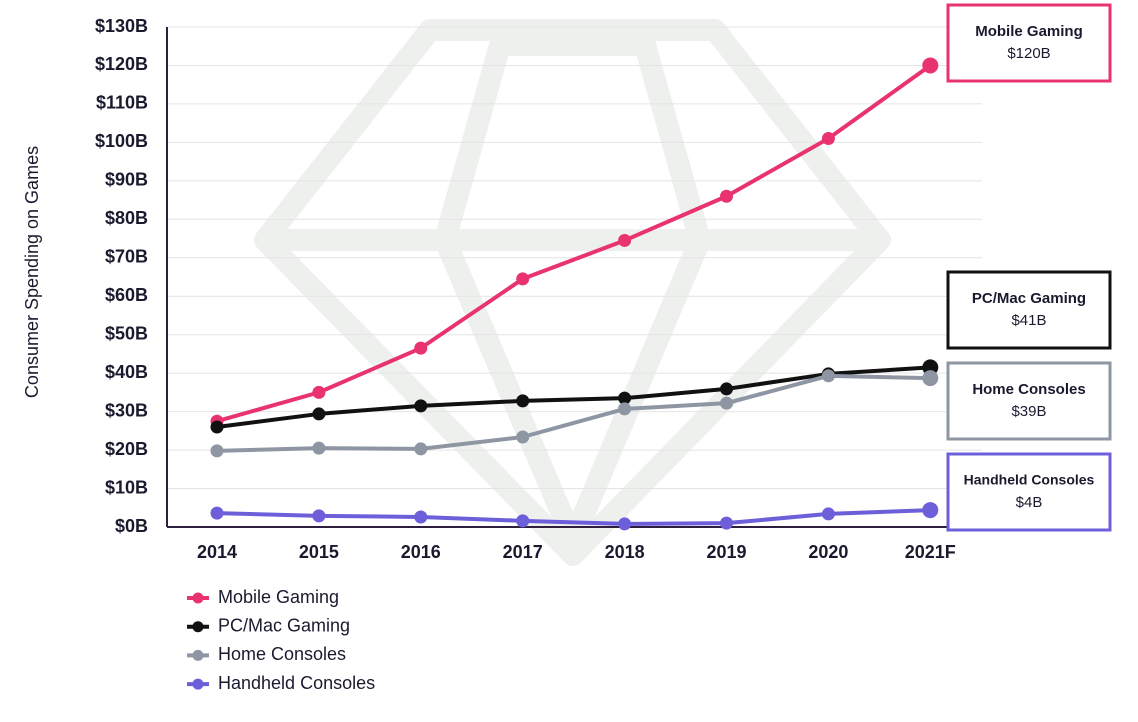 The width and height of the screenshot is (1138, 722). Describe the element at coordinates (523, 552) in the screenshot. I see `x-tick-label: 2017` at that location.